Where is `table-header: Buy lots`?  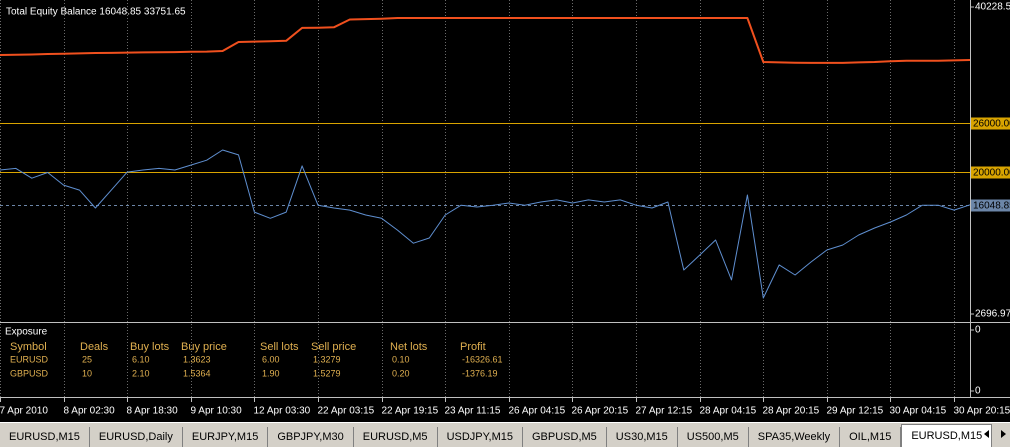 table-header: Buy lots is located at coordinates (150, 347).